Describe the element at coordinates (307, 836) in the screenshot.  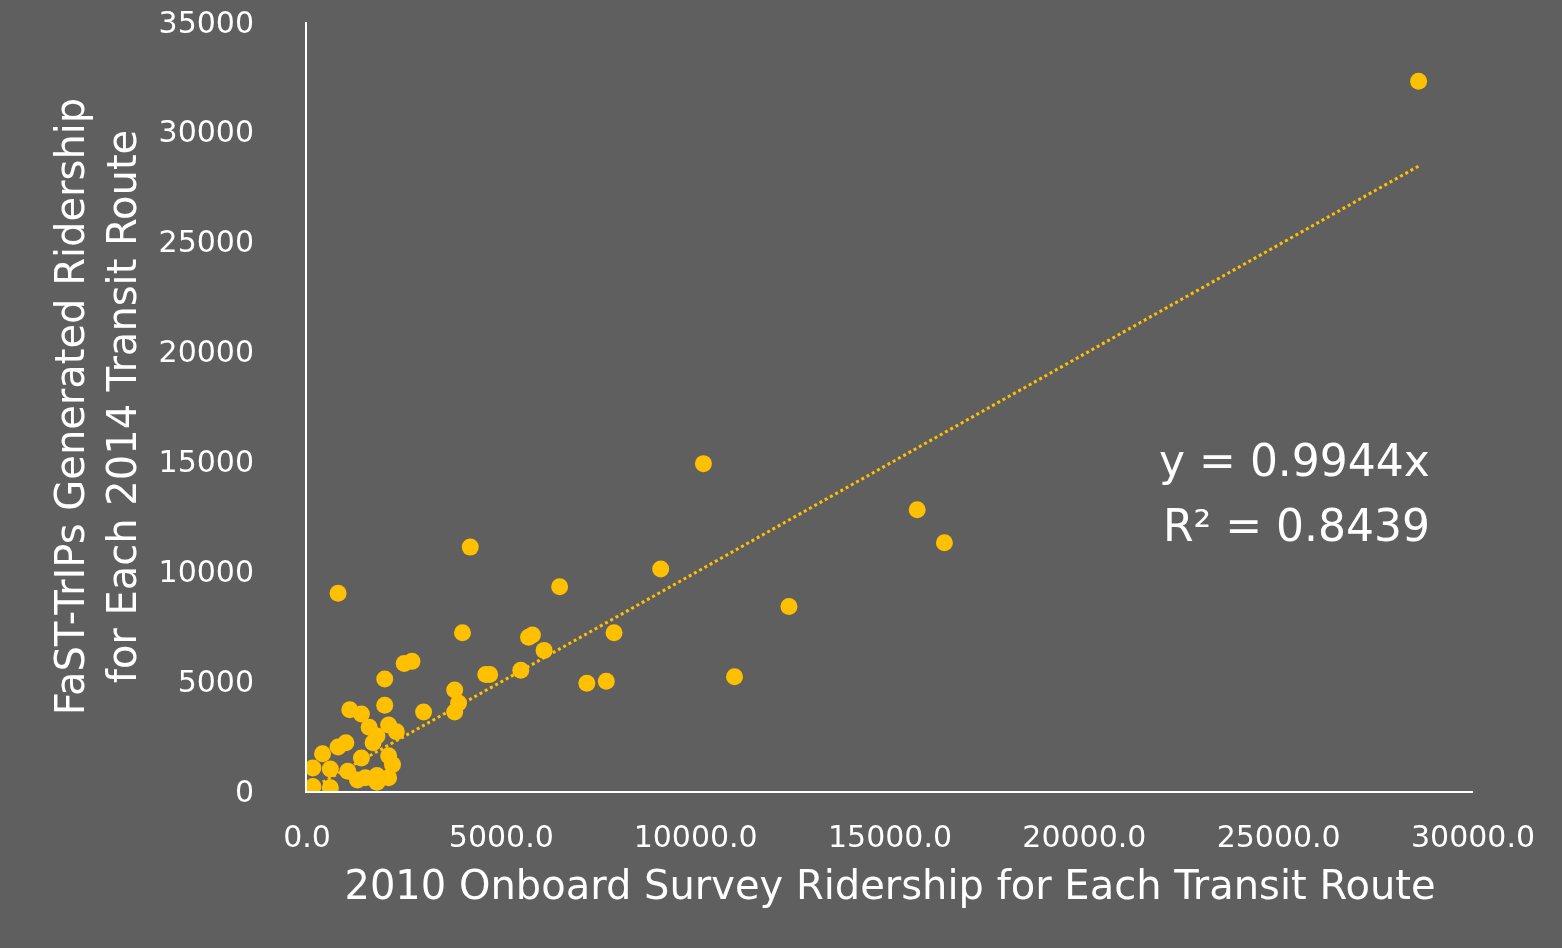
I see `x-tick-label: 0.0` at that location.